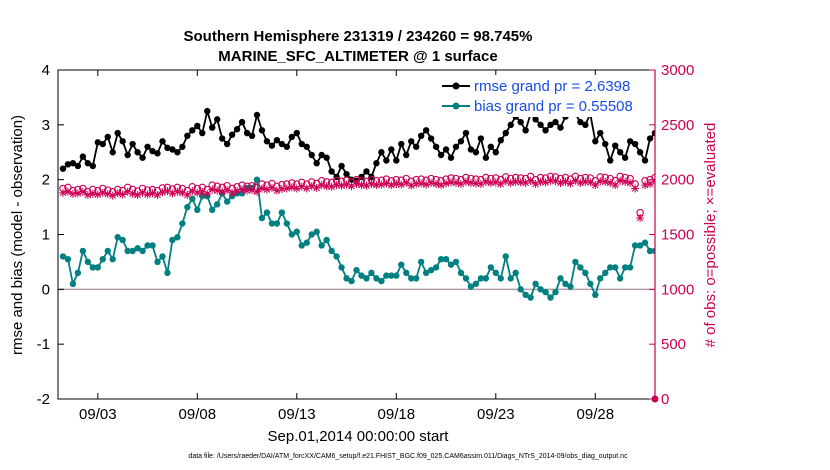 This screenshot has height=470, width=830. I want to click on y-left-tick-label: -2, so click(43, 399).